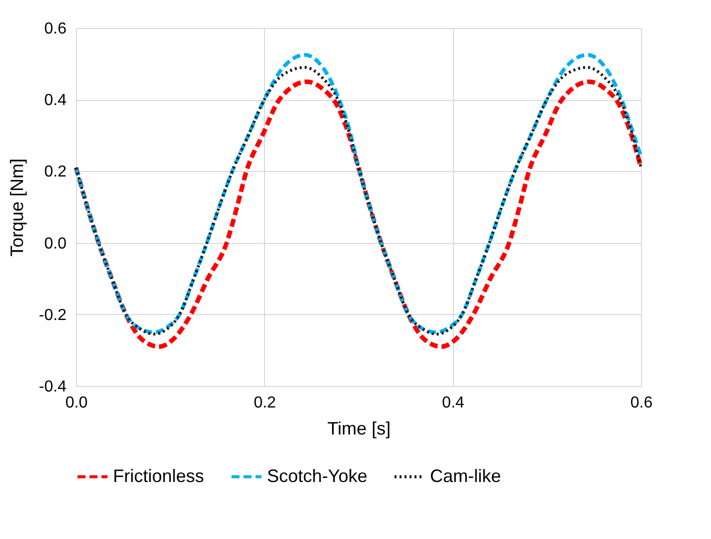  I want to click on y-tick-label: -0.2, so click(52, 315).